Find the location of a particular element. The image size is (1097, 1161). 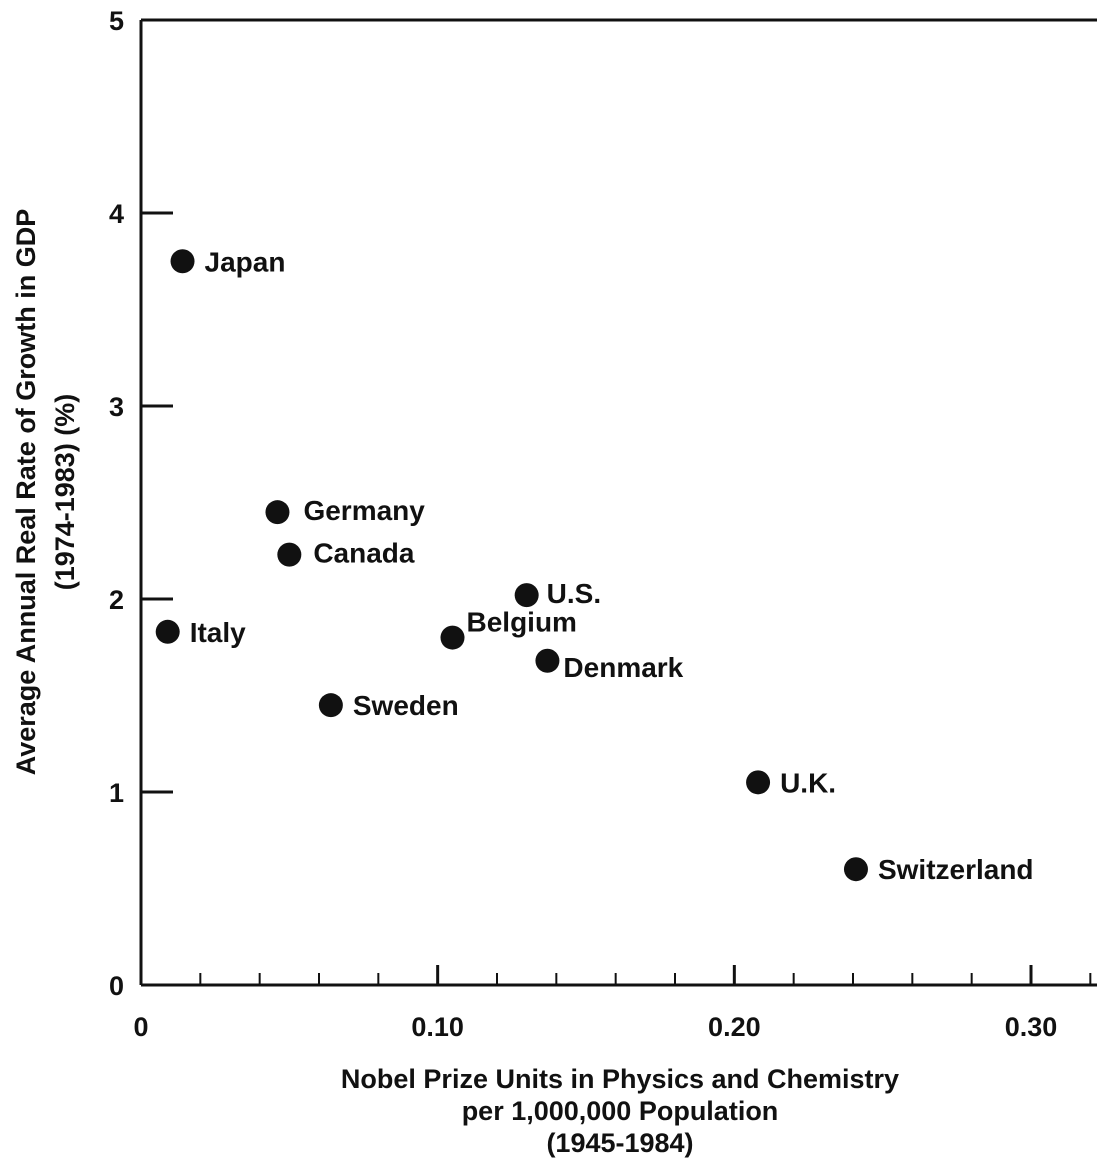

y-ticks: 0 1 2 3 4 5 is located at coordinates (141, 503).